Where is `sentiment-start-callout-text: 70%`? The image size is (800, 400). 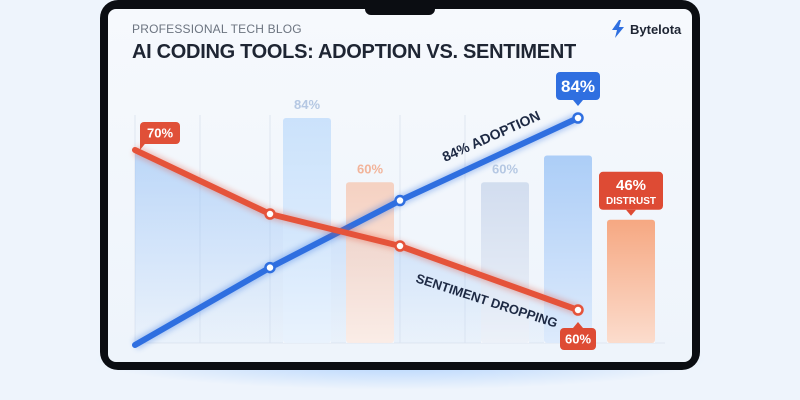
sentiment-start-callout-text: 70% is located at coordinates (160, 133).